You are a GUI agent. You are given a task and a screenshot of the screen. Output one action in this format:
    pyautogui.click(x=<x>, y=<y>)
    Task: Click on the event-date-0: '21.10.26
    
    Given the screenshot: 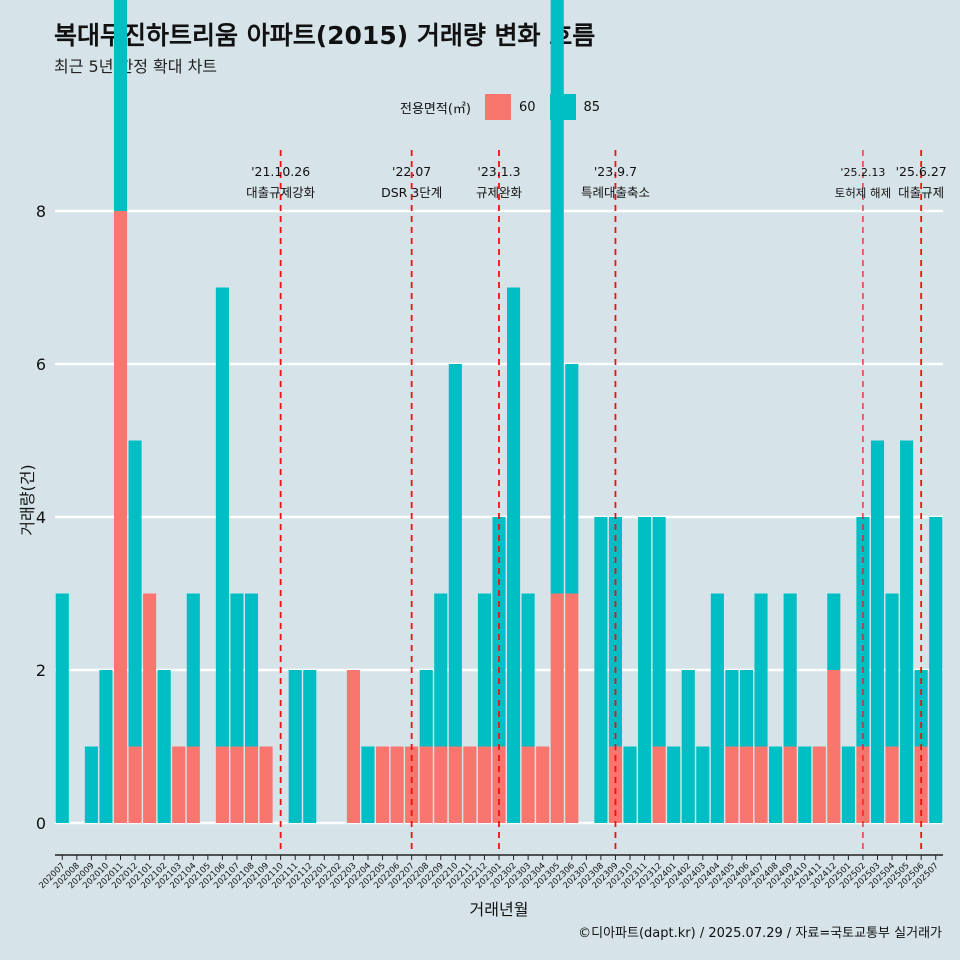 What is the action you would take?
    pyautogui.click(x=280, y=171)
    